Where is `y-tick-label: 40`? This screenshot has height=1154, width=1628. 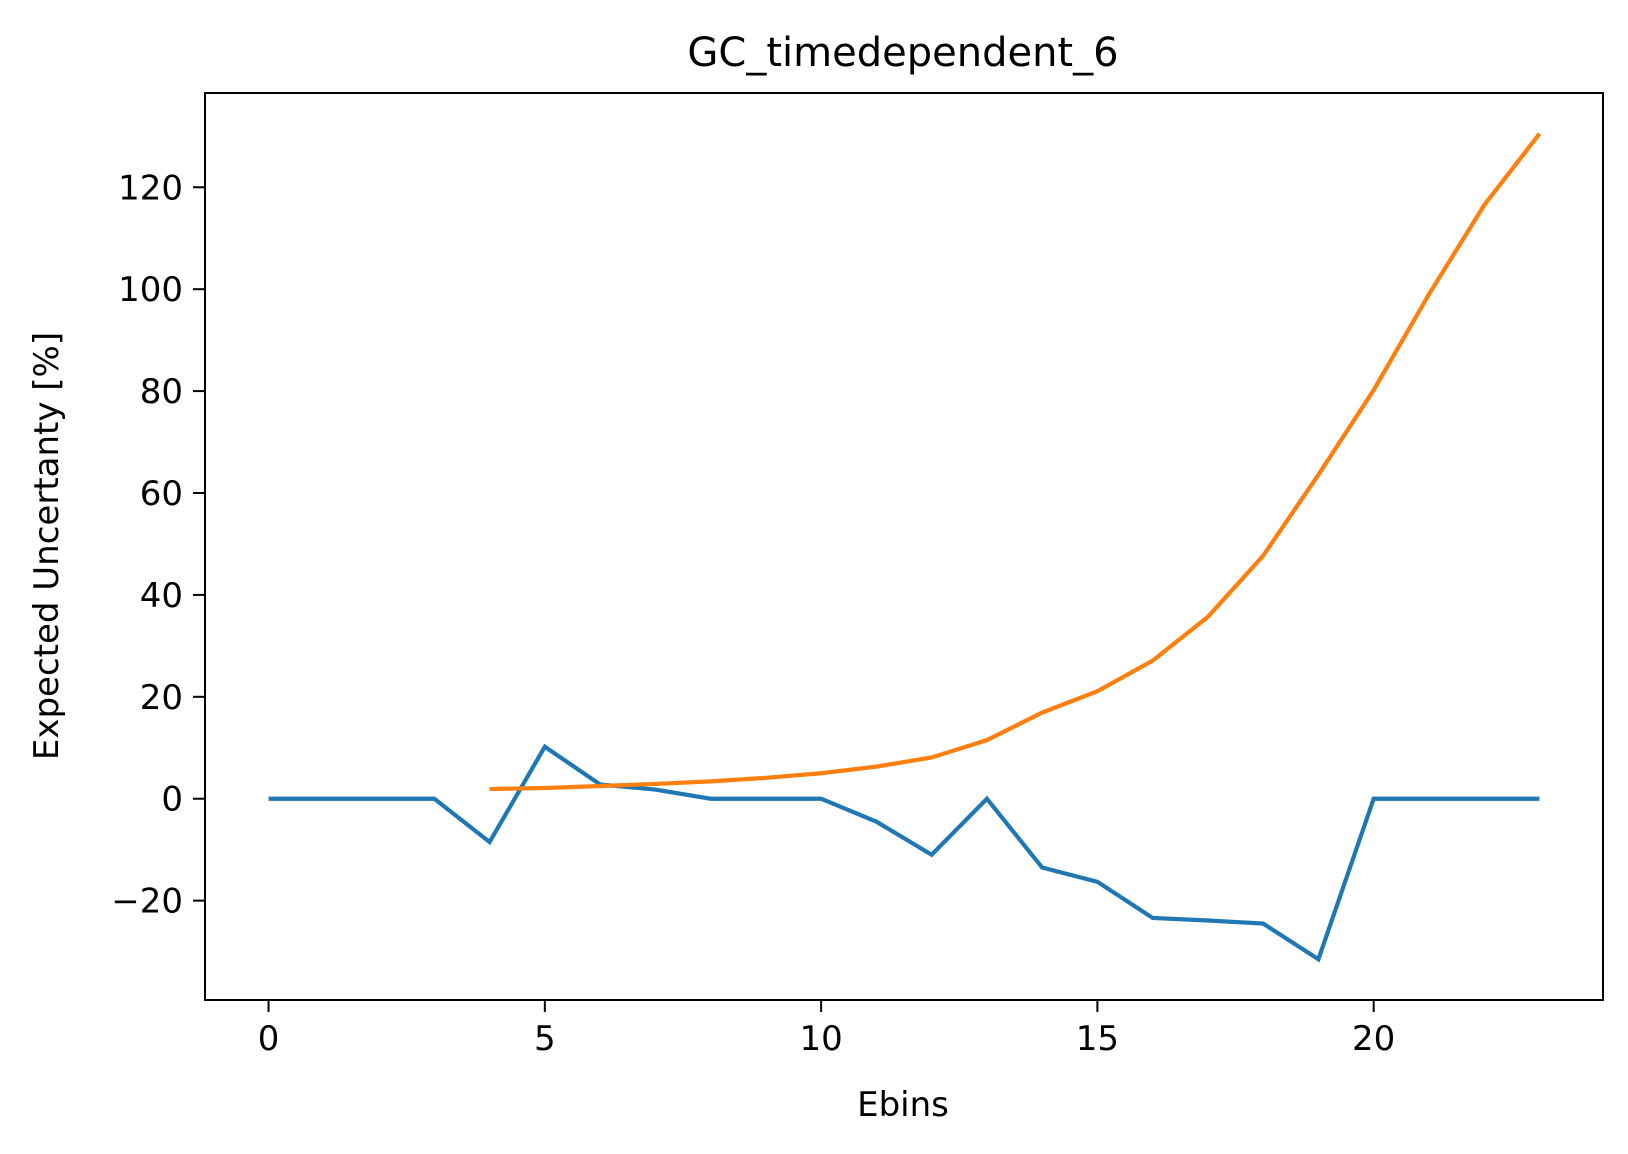
y-tick-label: 40 is located at coordinates (161, 596).